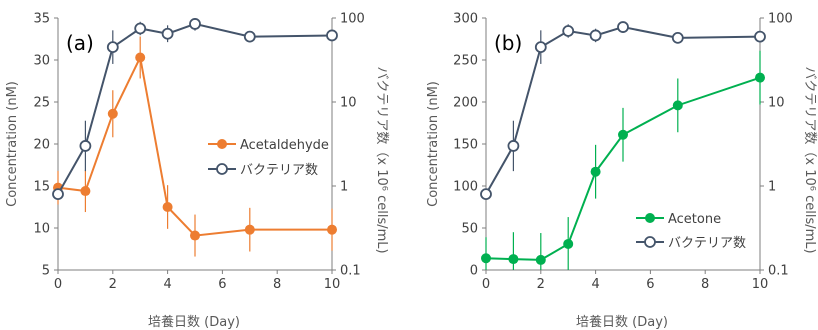 The height and width of the screenshot is (330, 818). What do you see at coordinates (465, 19) in the screenshot?
I see `y-left-tick-label: 300` at bounding box center [465, 19].